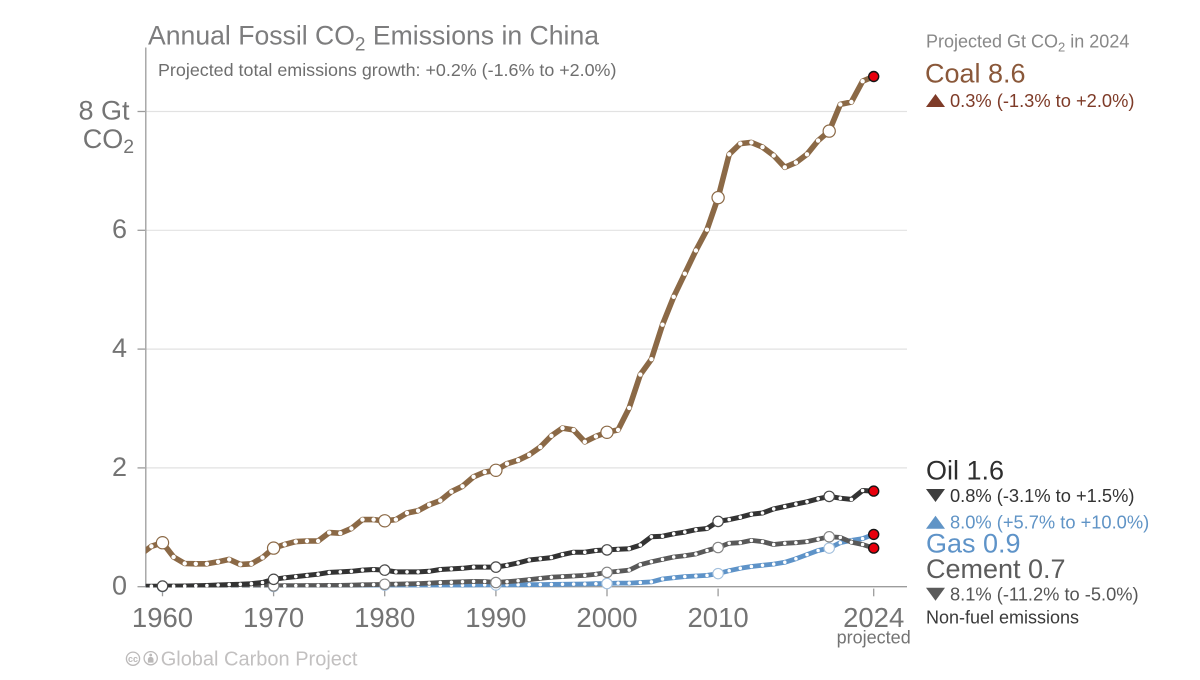 The height and width of the screenshot is (680, 1200). Describe the element at coordinates (495, 617) in the screenshot. I see `svg-text: 1990` at that location.